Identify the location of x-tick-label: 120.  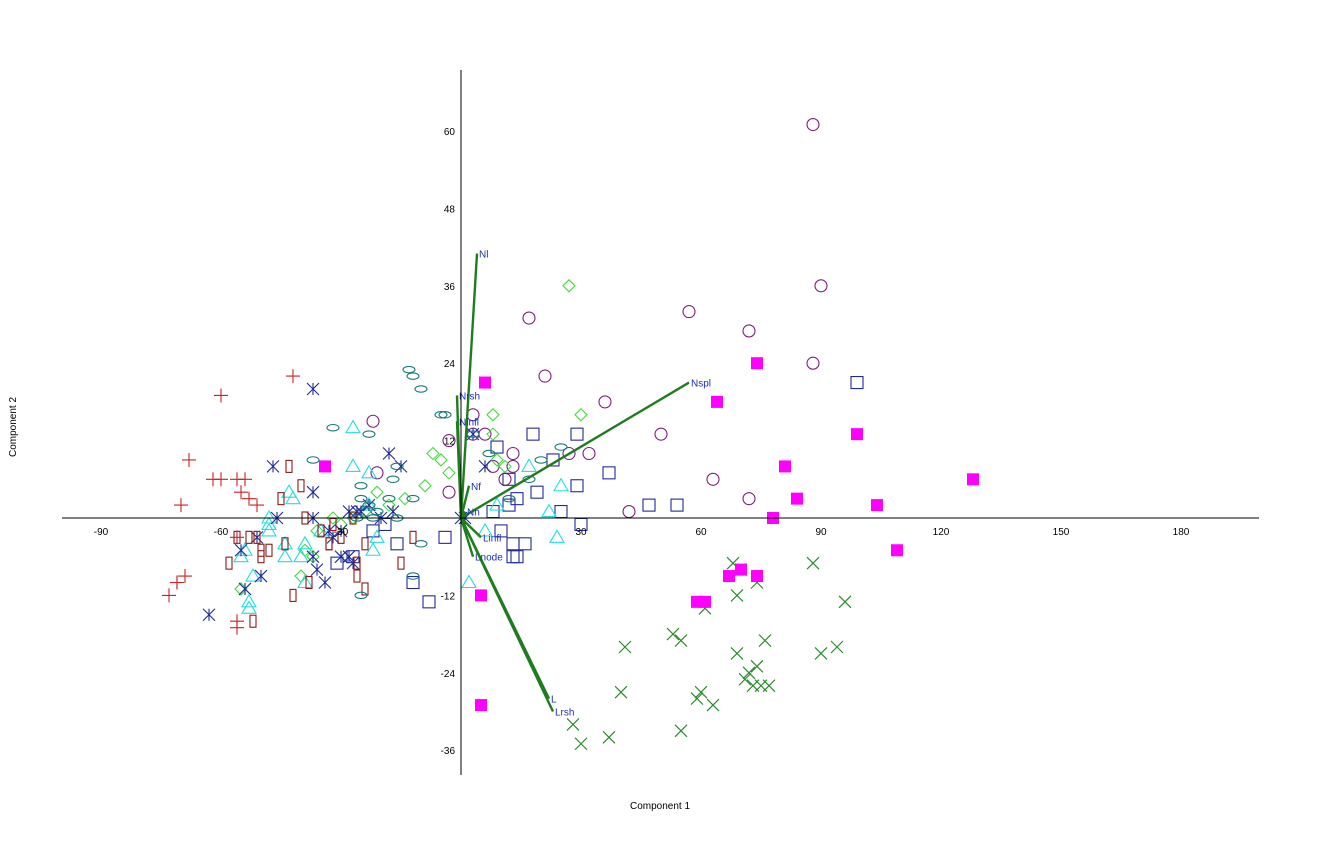
(941, 532).